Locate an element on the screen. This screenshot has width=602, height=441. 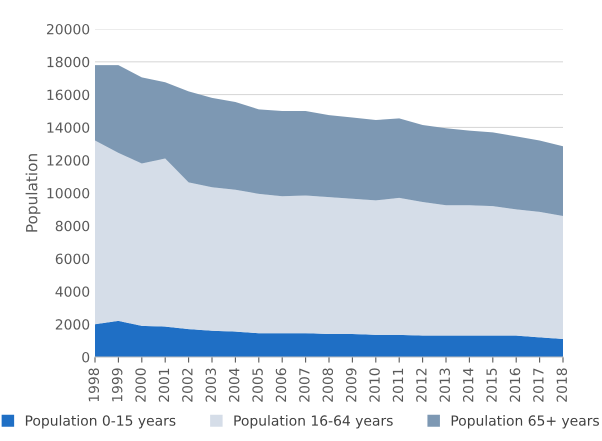
x-tick-label: 1998 is located at coordinates (94, 385).